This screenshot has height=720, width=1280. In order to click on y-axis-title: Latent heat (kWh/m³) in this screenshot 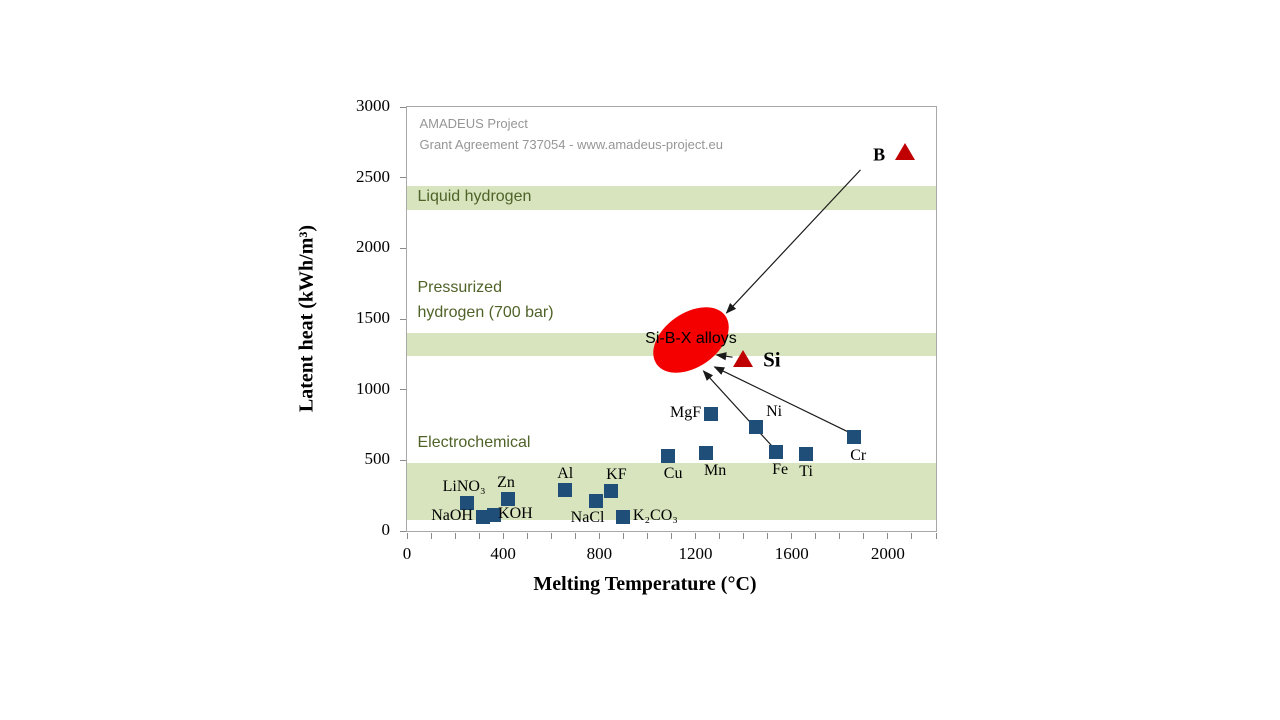, I will do `click(306, 318)`.